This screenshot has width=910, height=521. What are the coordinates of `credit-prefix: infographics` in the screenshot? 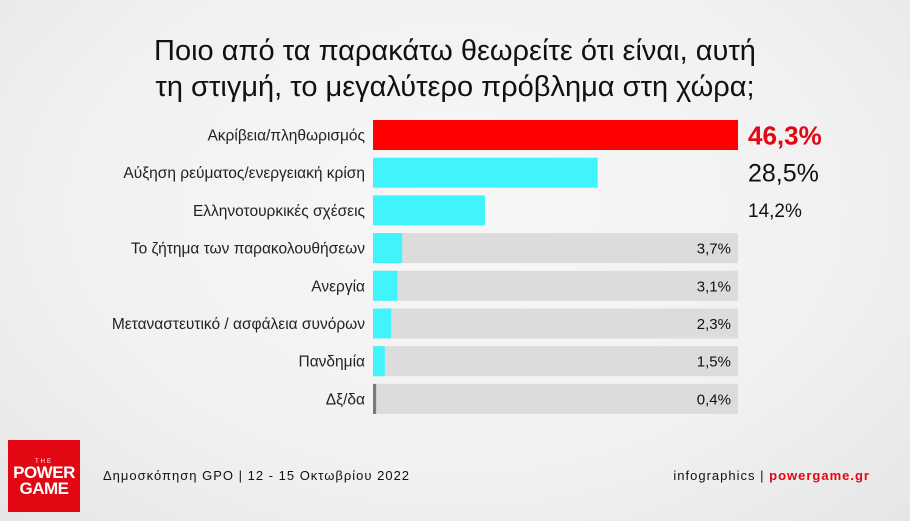 It's located at (714, 475).